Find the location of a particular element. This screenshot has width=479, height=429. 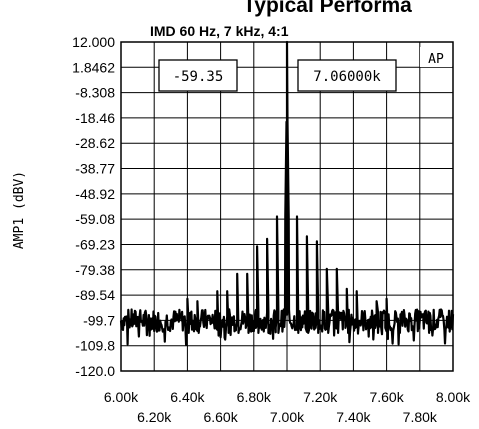

x-tick-label: 7.00k is located at coordinates (287, 417).